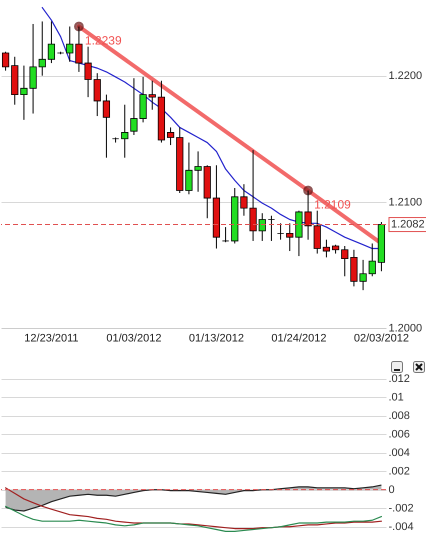 This screenshot has width=426, height=544. Describe the element at coordinates (399, 472) in the screenshot. I see `y-tick-label: .002` at that location.